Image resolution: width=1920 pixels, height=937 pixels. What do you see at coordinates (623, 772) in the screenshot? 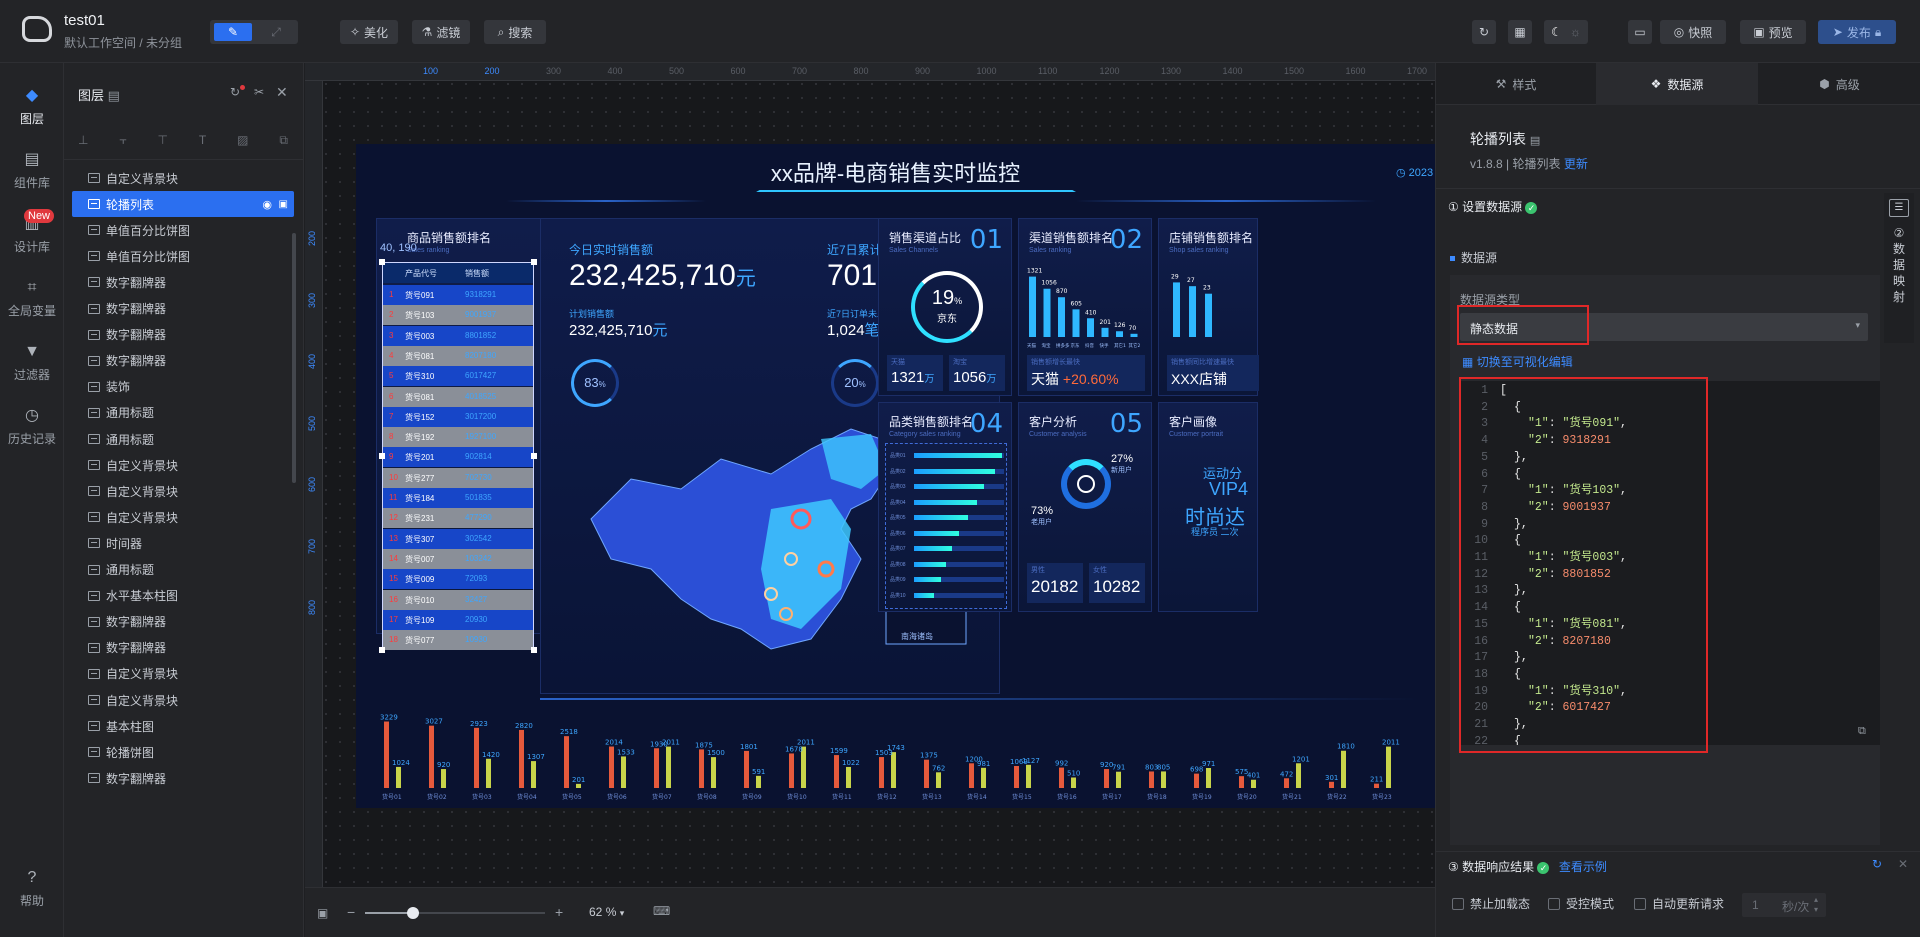
I see `bar-b` at bounding box center [623, 772].